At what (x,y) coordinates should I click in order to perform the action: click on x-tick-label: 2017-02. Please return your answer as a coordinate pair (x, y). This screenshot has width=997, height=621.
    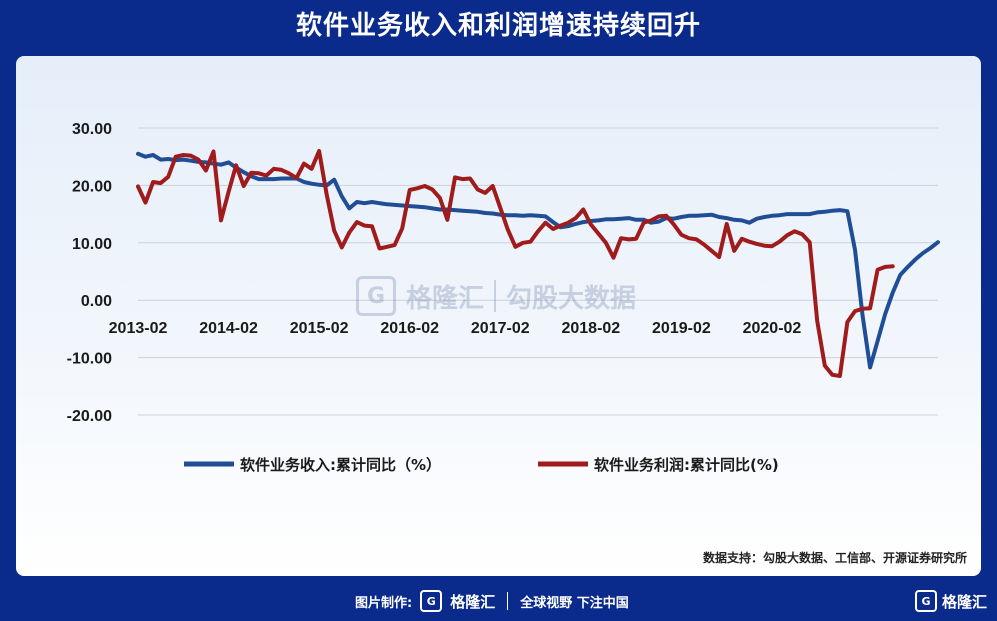
    Looking at the image, I should click on (500, 328).